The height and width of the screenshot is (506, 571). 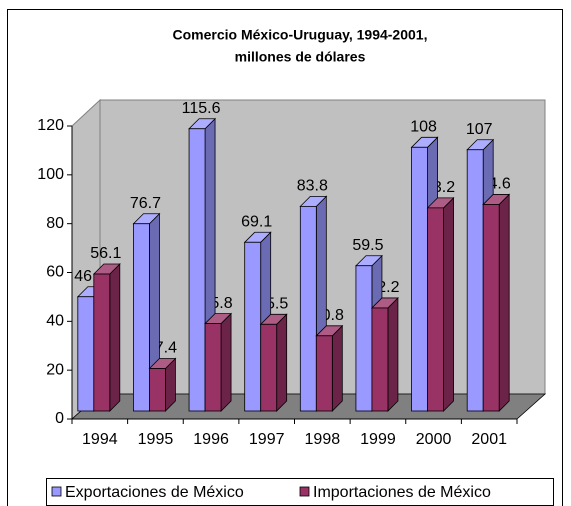 I want to click on data-label: 69.1, so click(x=256, y=221).